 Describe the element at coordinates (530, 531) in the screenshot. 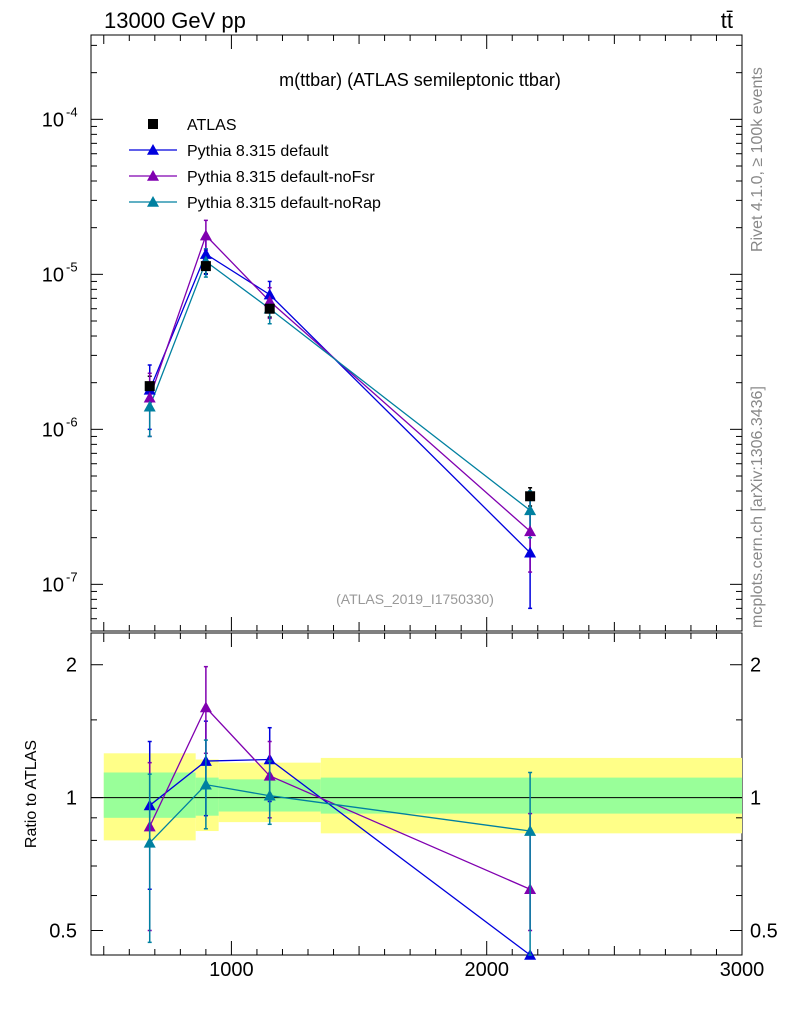

I see `main-point-s2-p3` at that location.